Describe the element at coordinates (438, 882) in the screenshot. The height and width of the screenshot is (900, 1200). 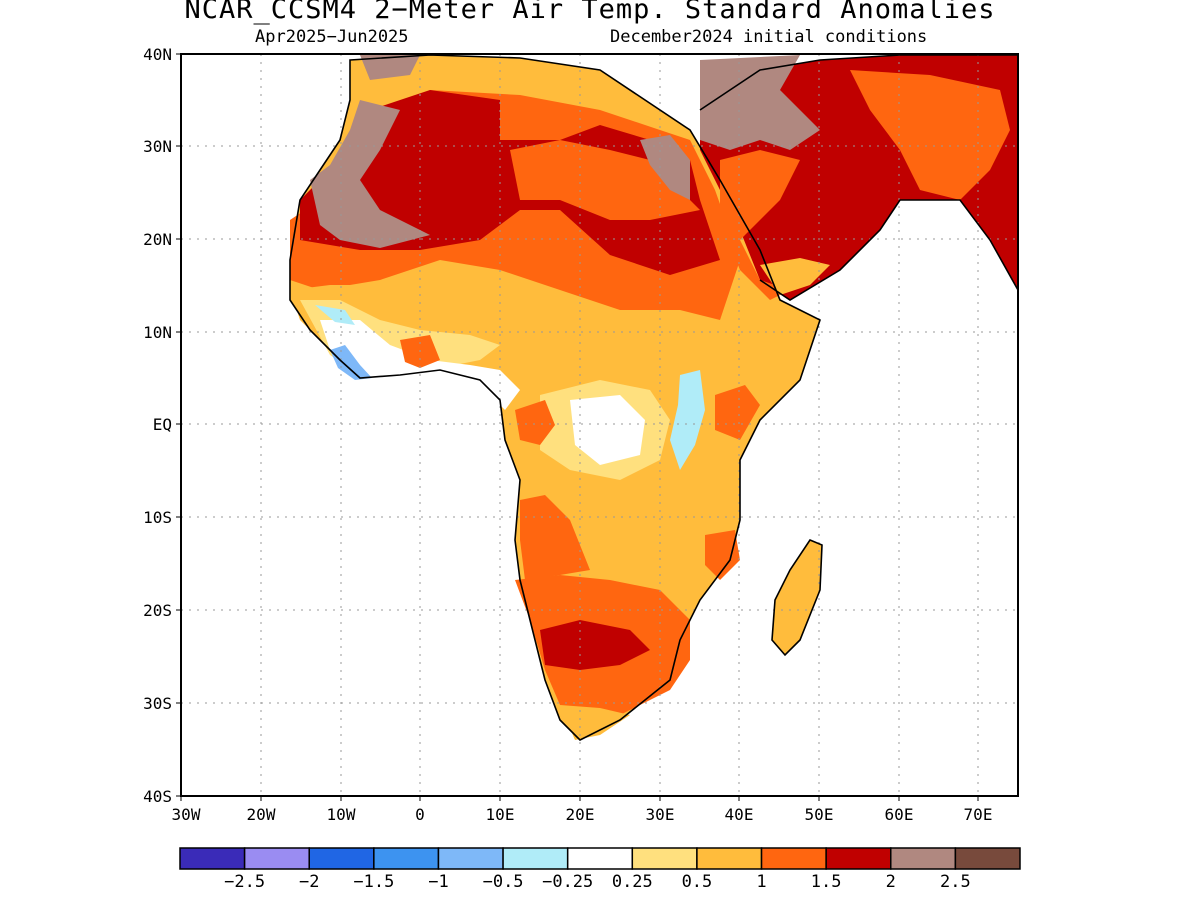
I see `colorbar-label: −1` at that location.